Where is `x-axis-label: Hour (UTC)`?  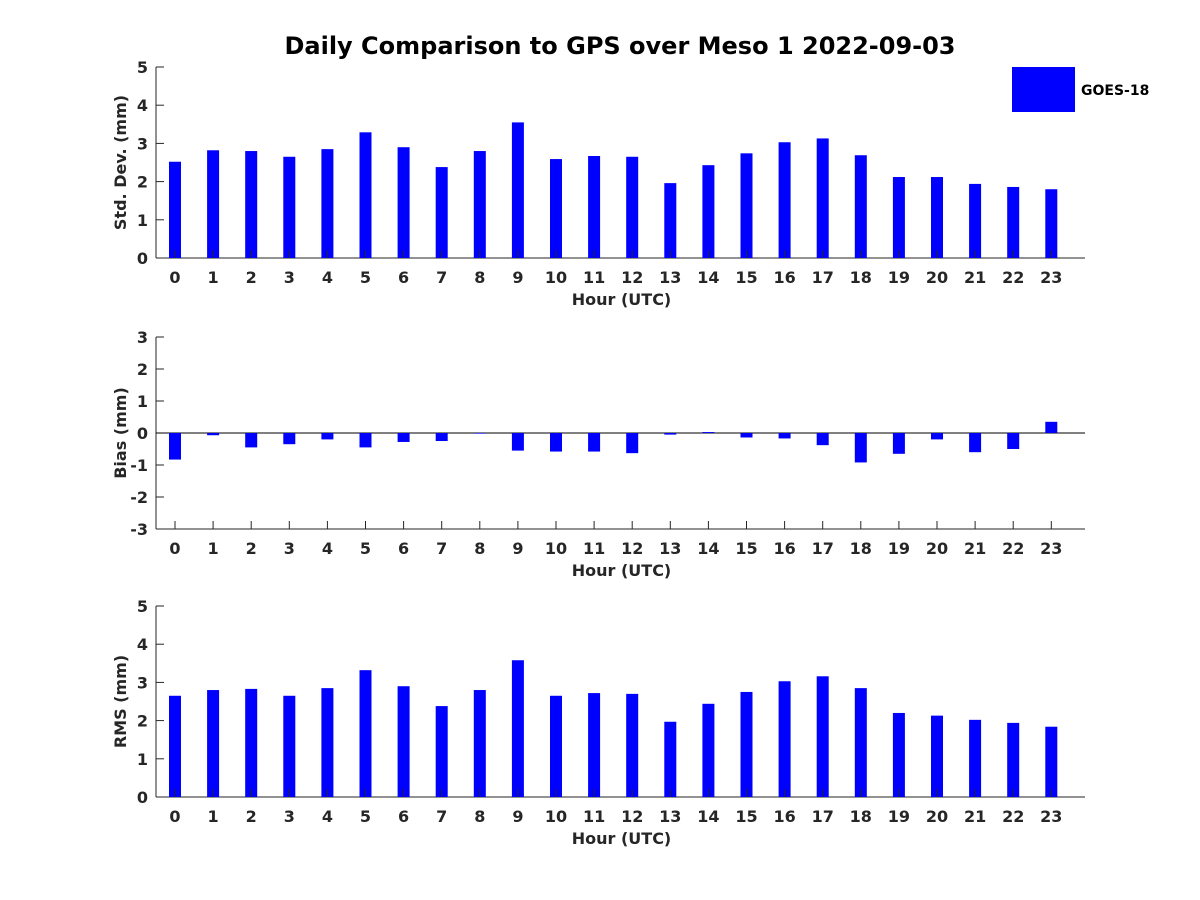
x-axis-label: Hour (UTC) is located at coordinates (622, 299).